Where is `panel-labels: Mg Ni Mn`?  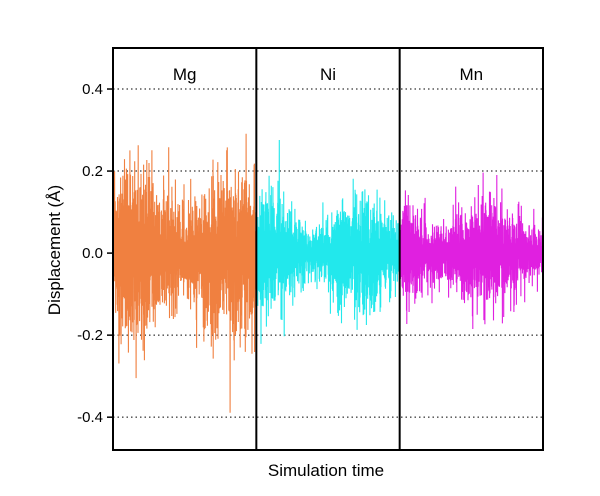 panel-labels: Mg Ni Mn is located at coordinates (328, 74).